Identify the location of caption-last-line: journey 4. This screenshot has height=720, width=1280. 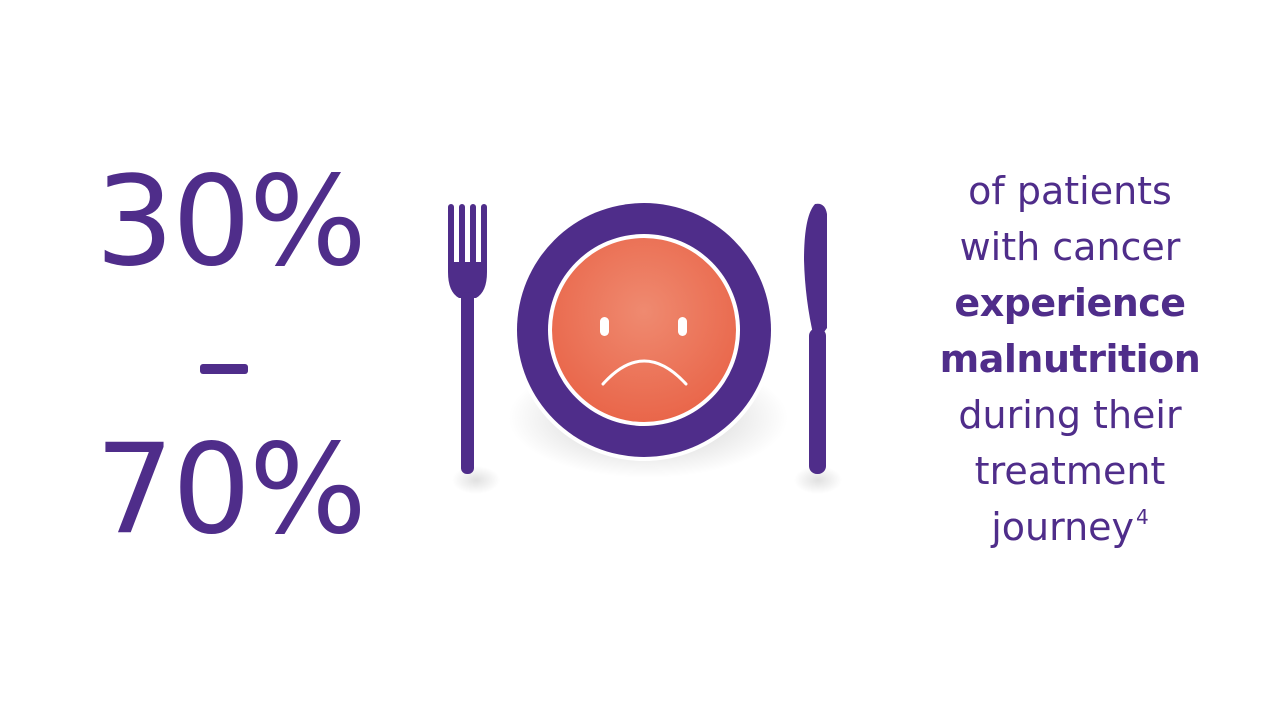
(1070, 527).